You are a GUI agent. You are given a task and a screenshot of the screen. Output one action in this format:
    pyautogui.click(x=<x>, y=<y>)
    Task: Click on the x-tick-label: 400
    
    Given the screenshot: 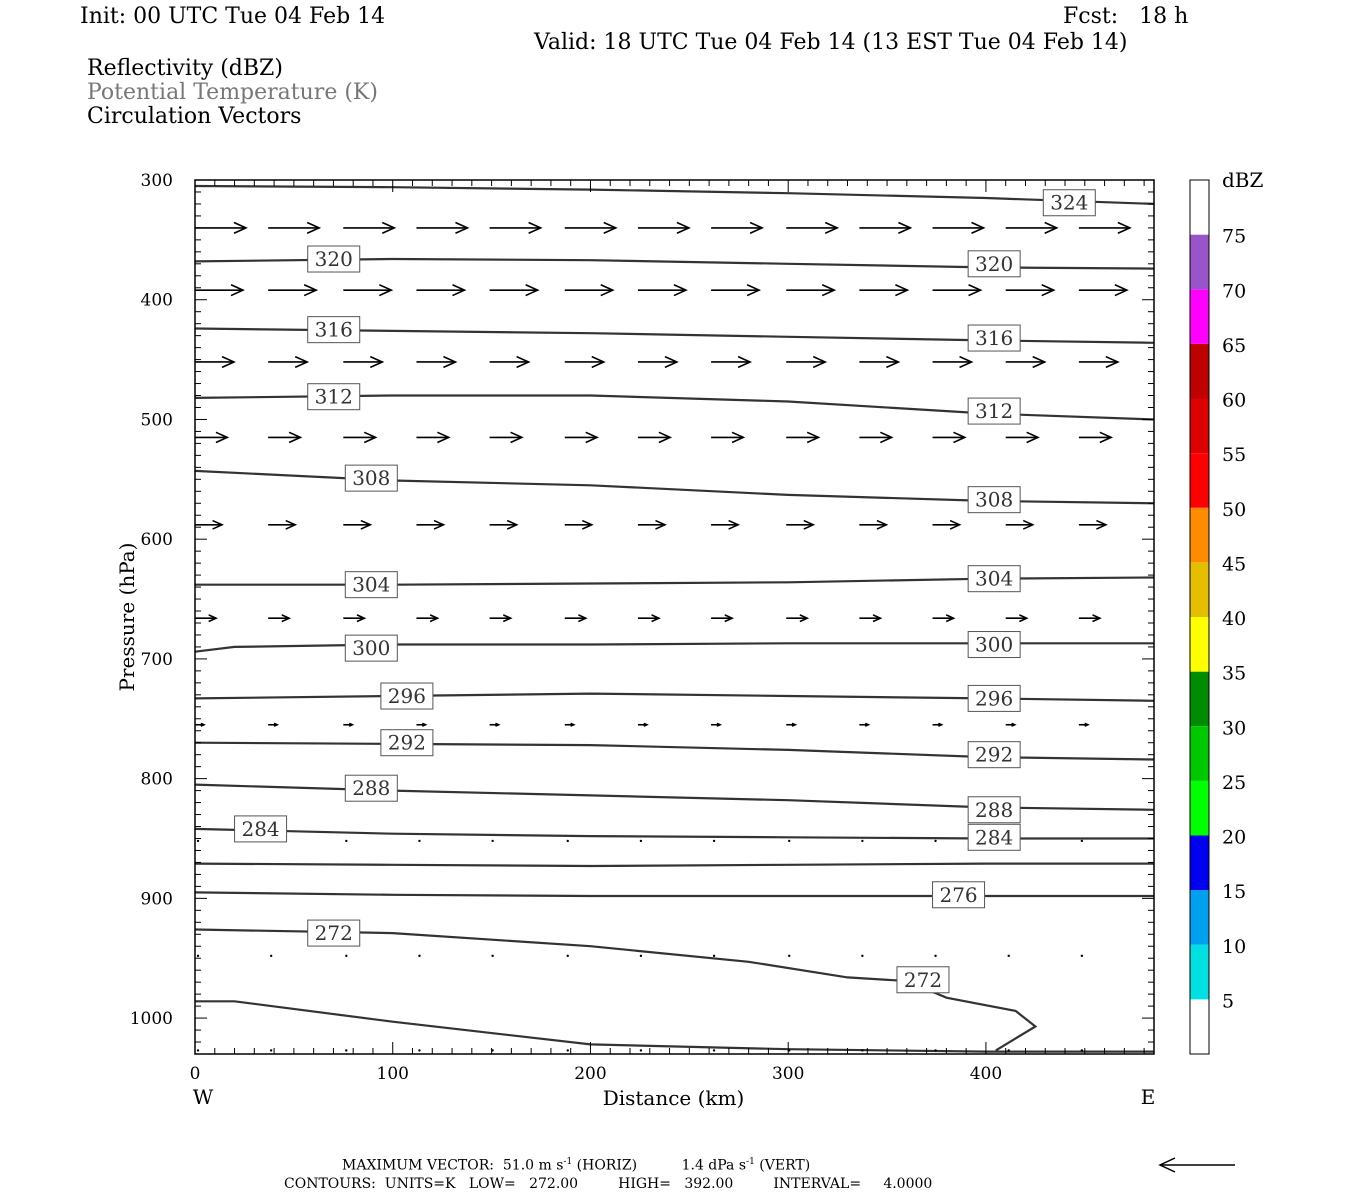 What is the action you would take?
    pyautogui.click(x=986, y=1074)
    